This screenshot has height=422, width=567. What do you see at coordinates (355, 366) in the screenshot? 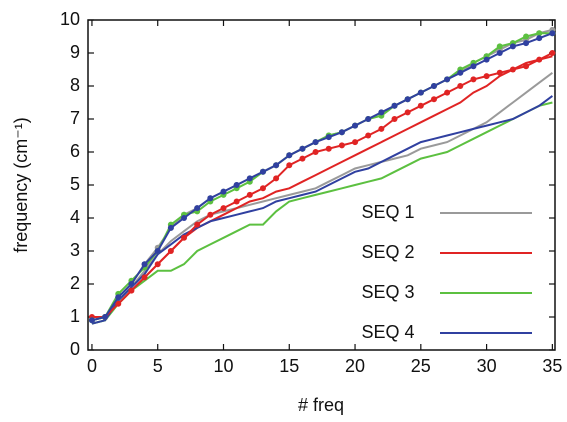
I see `x-tick-label: 20` at bounding box center [355, 366].